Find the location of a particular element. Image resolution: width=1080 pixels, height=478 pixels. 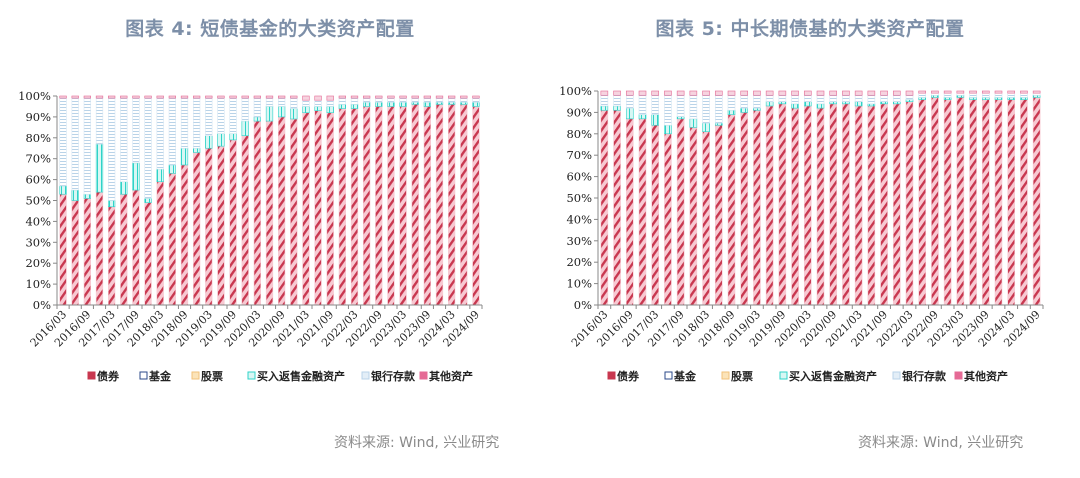

legend-label: 其他资产 is located at coordinates (986, 376).